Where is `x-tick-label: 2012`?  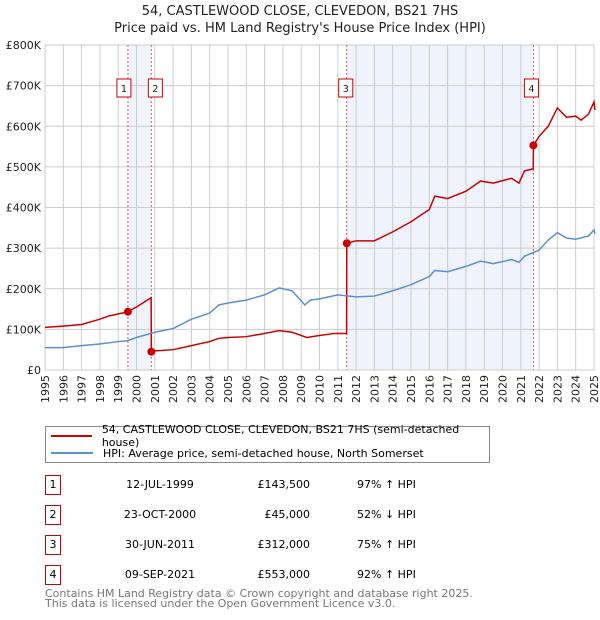
x-tick-label: 2012 is located at coordinates (356, 389).